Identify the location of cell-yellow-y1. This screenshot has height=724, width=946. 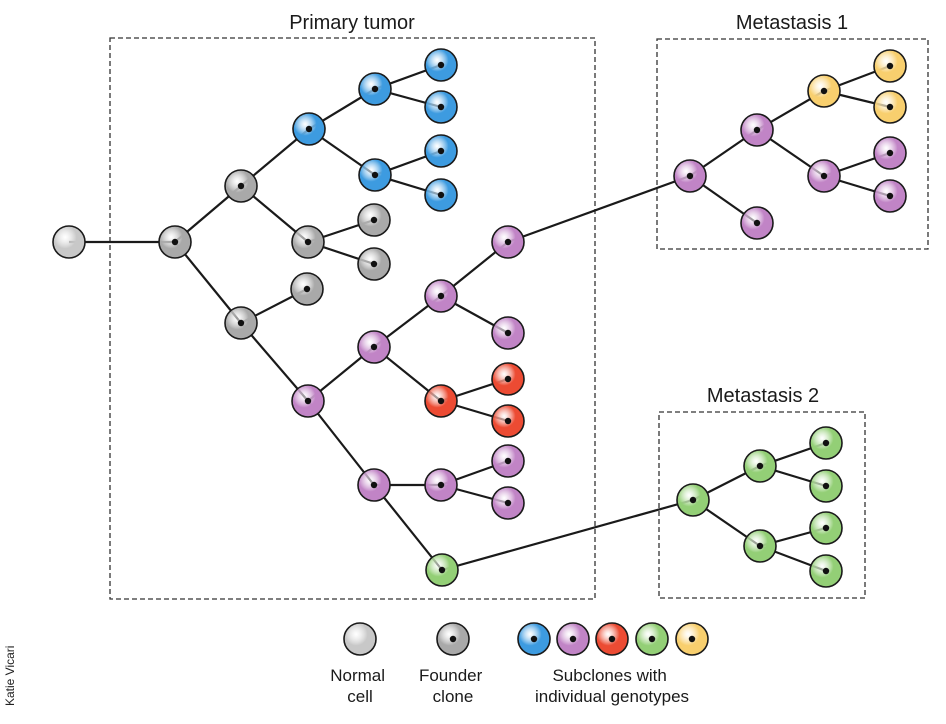
(824, 91).